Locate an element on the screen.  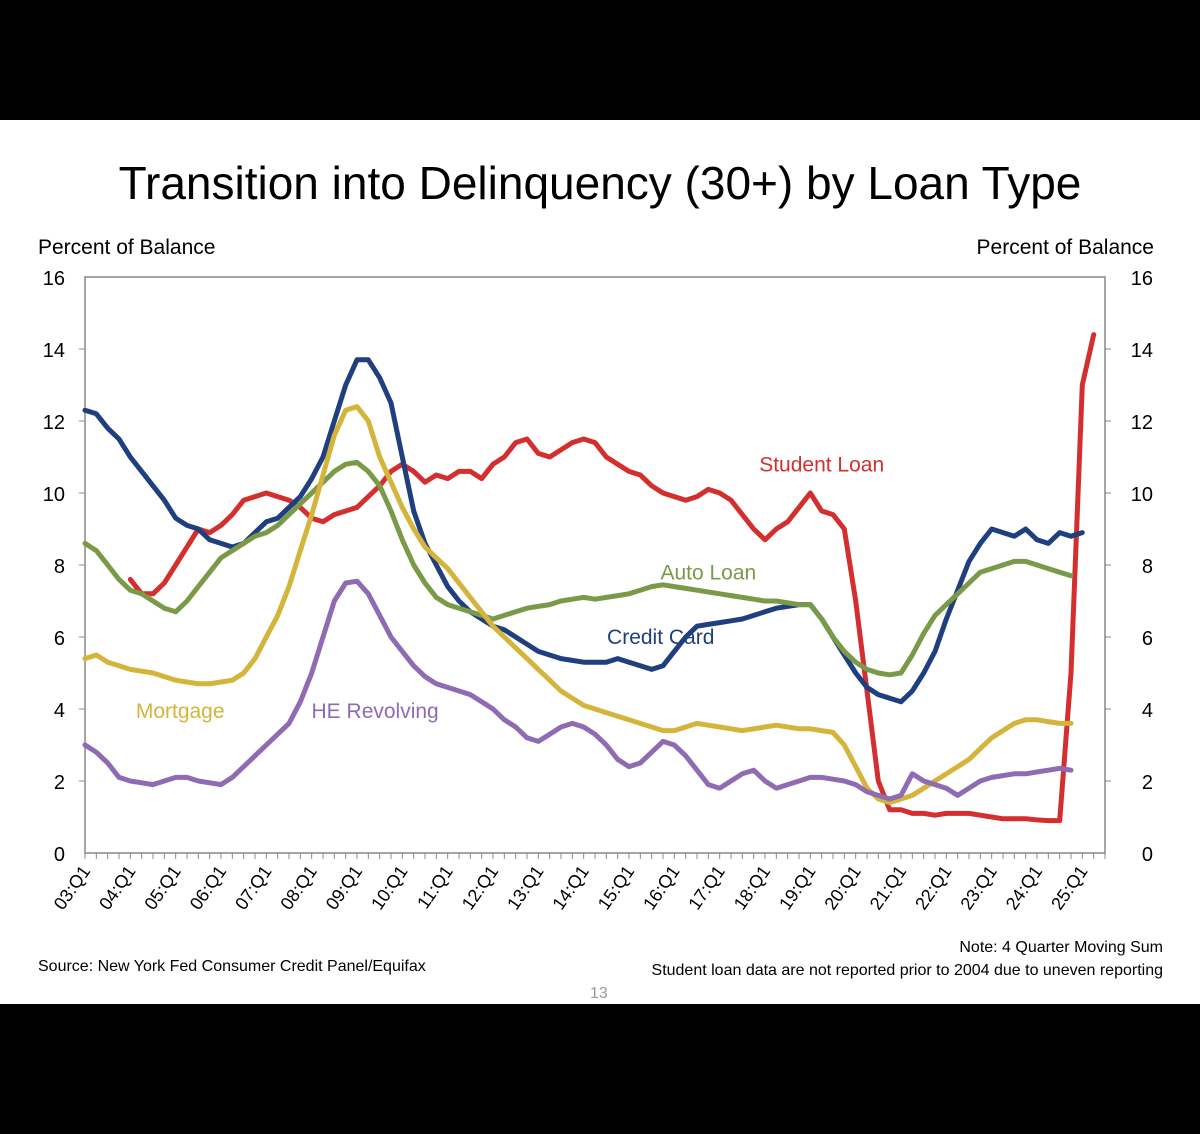
series-label-student-loan: Student Loan is located at coordinates (821, 464).